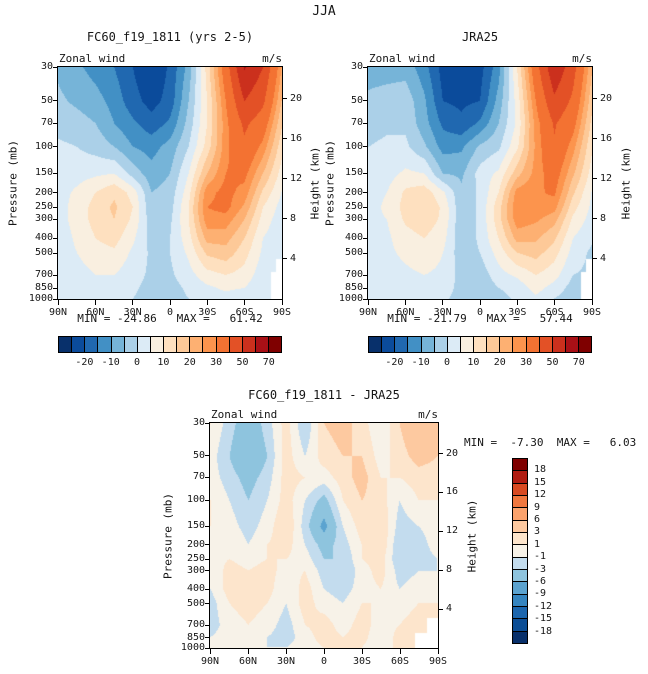 The image size is (648, 674). Describe the element at coordinates (517, 312) in the screenshot. I see `latitude-tick-label: 30S` at that location.